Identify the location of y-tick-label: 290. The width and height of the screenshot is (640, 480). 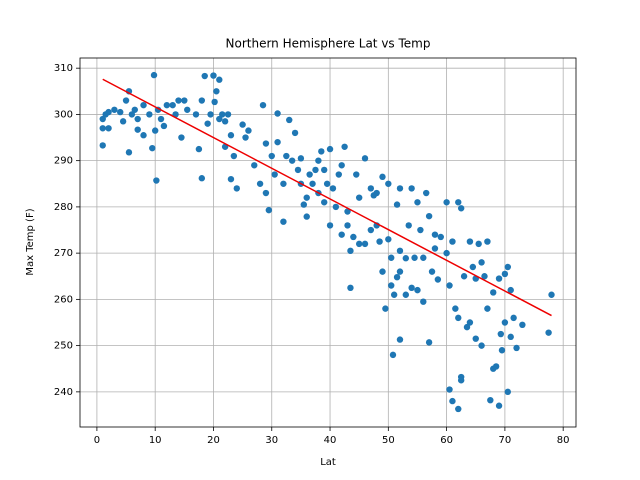
(63, 161).